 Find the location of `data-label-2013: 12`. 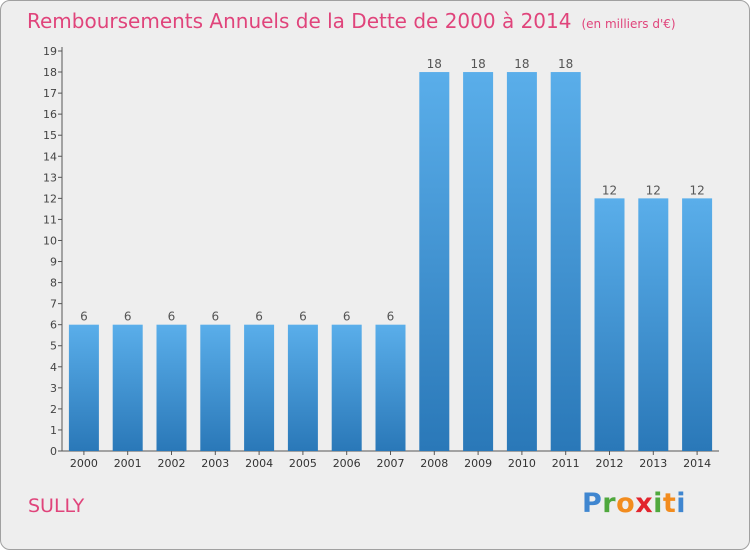

data-label-2013: 12 is located at coordinates (653, 190).